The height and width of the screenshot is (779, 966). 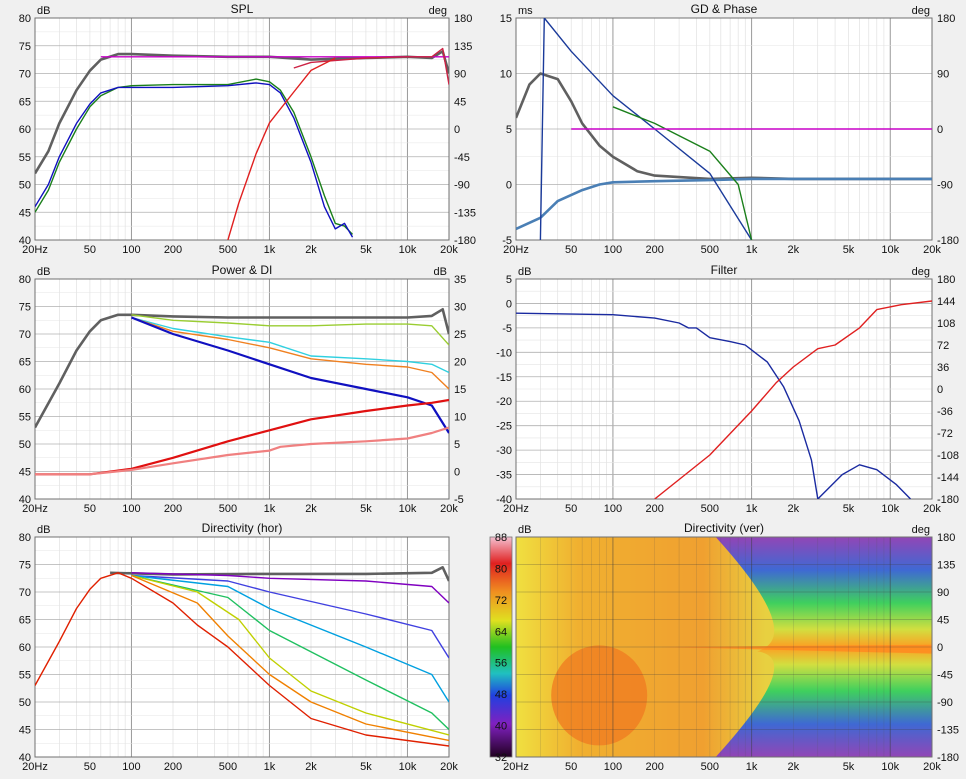 What do you see at coordinates (796, 649) in the screenshot?
I see `heatmap-axis-band` at bounding box center [796, 649].